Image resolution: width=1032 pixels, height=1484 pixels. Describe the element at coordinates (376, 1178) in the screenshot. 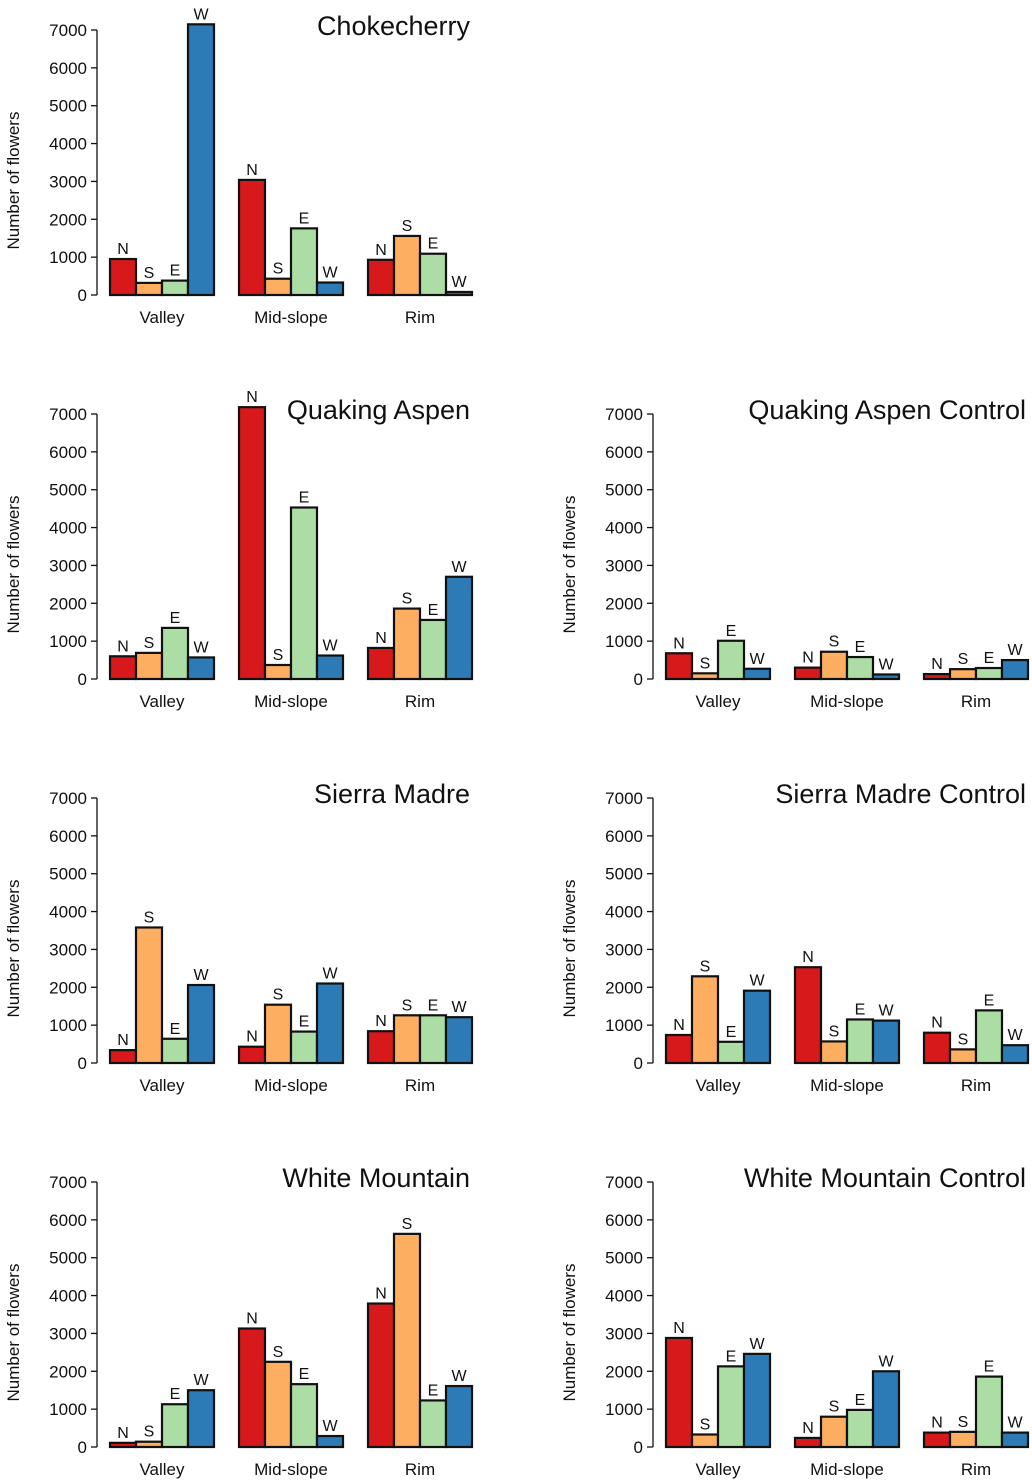

I see `chart-title: White Mountain` at that location.